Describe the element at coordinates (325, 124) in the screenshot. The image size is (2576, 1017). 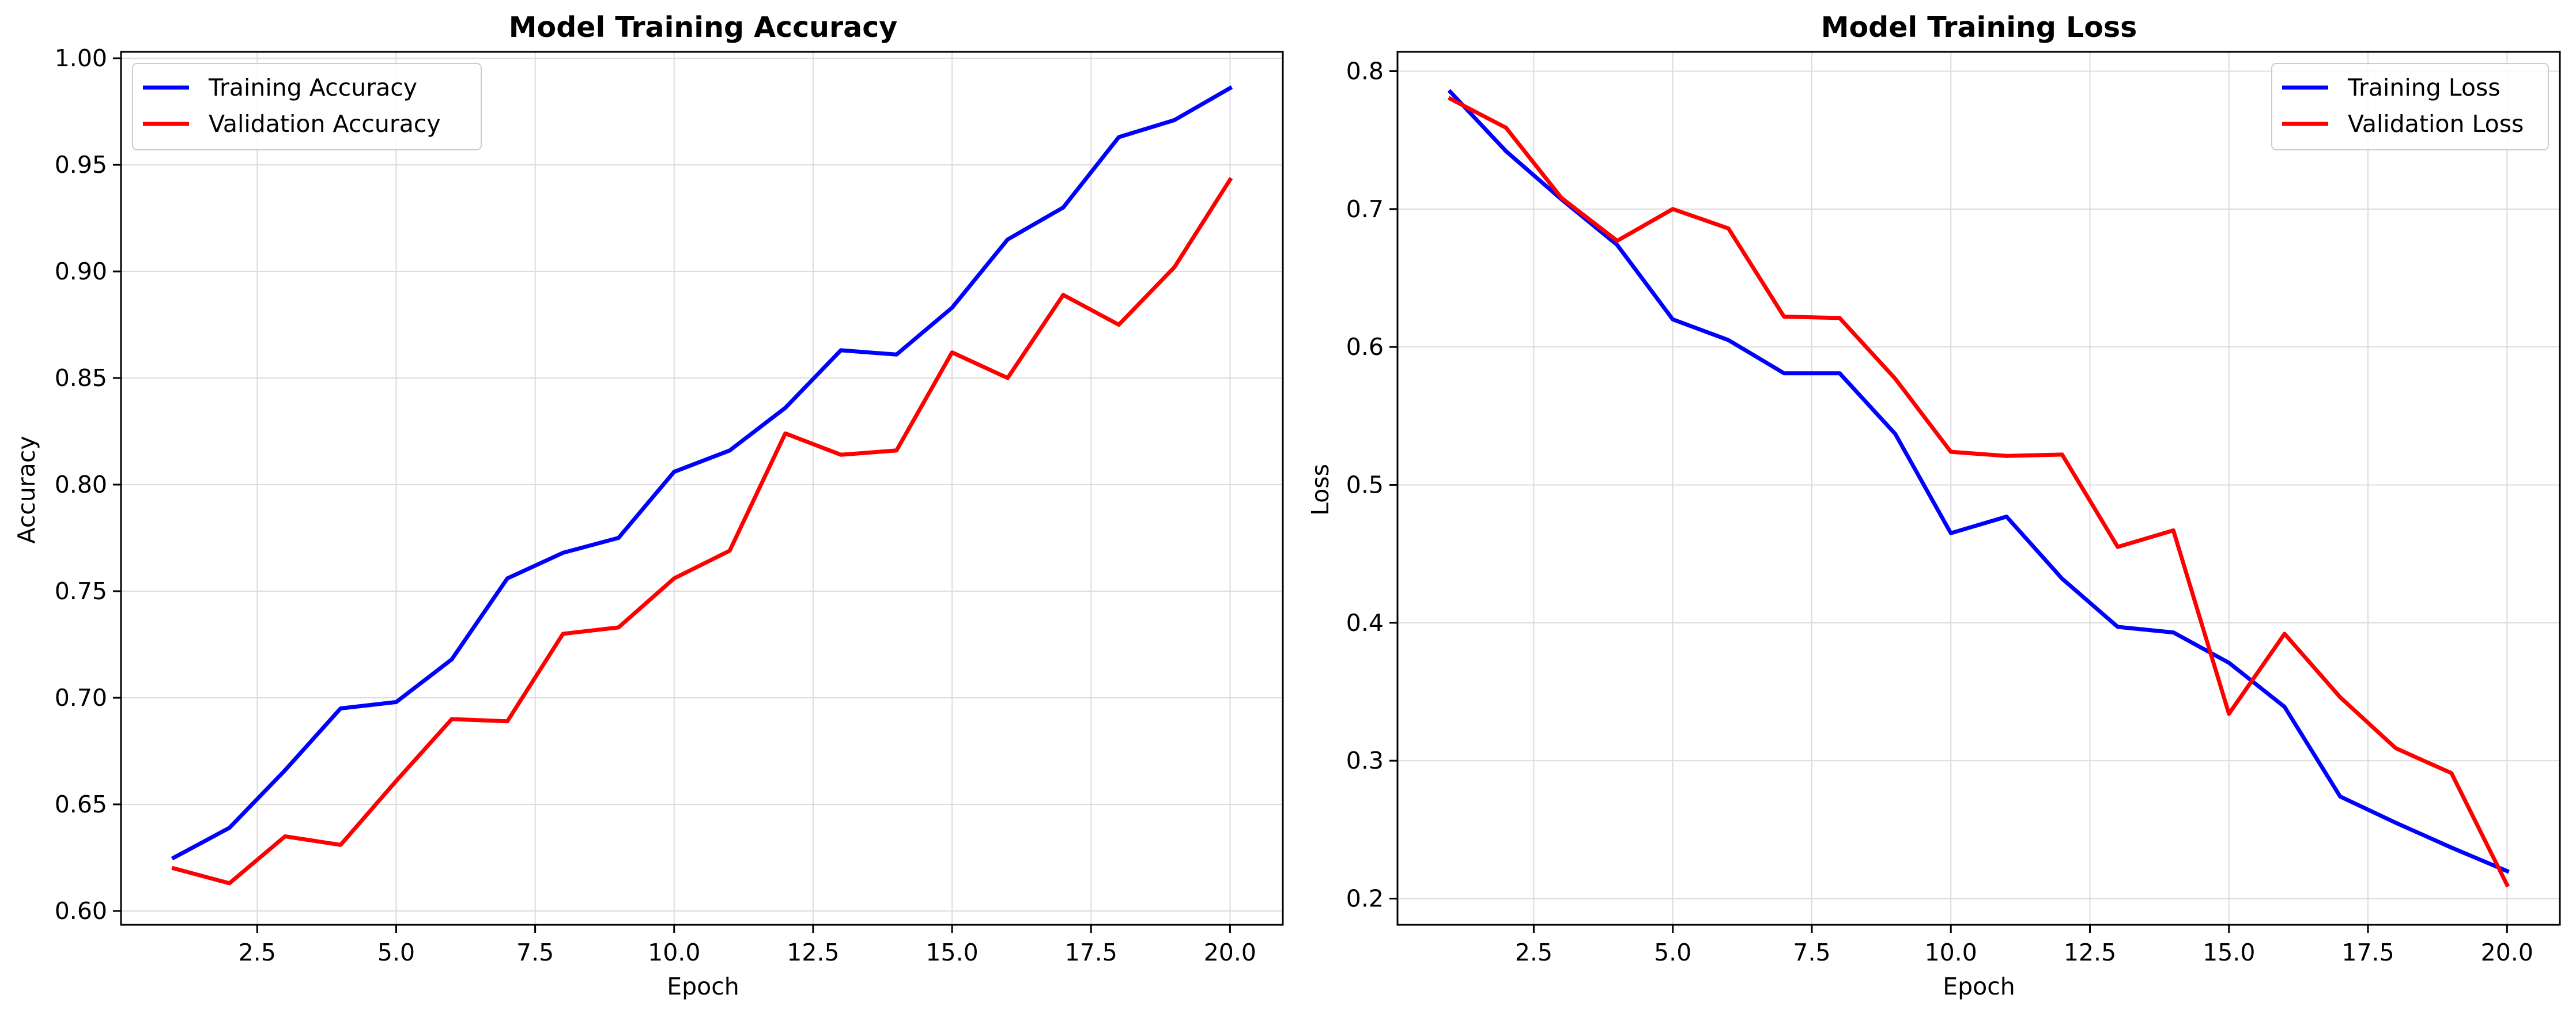
I see `accuracy-legend-label-validation: Validation Accuracy` at that location.